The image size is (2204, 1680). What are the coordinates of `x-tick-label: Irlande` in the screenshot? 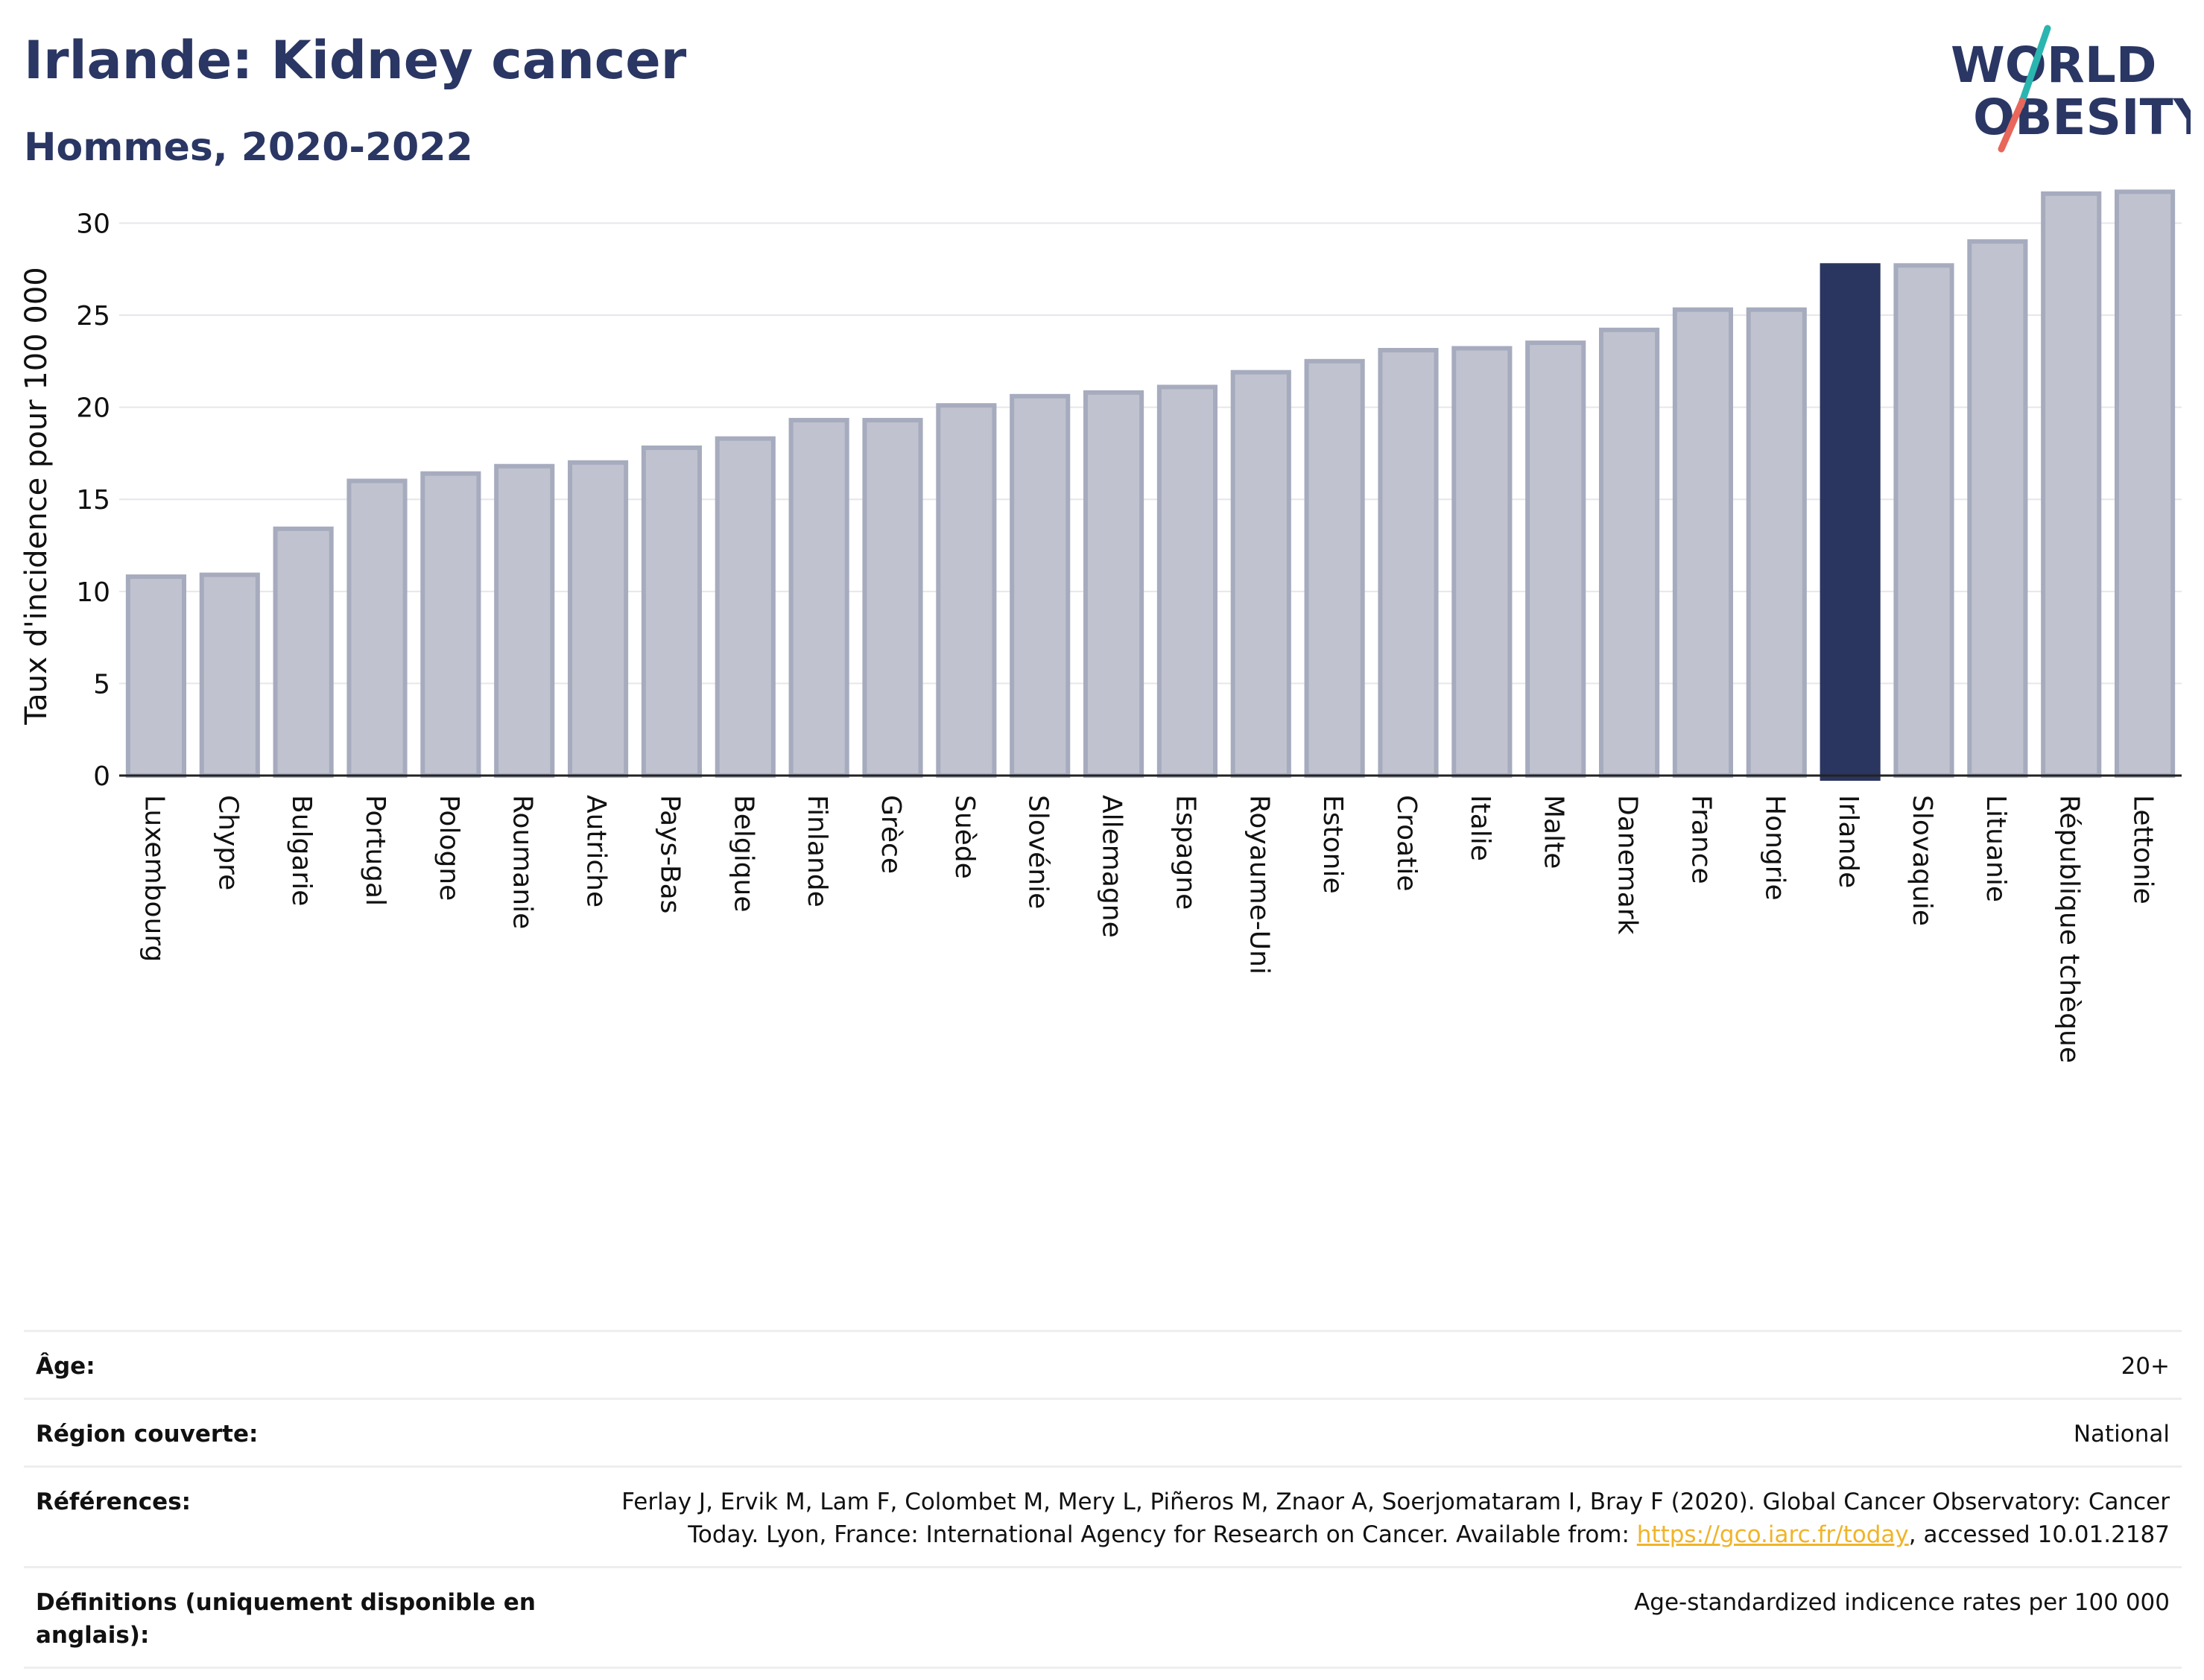 It's located at (1848, 841).